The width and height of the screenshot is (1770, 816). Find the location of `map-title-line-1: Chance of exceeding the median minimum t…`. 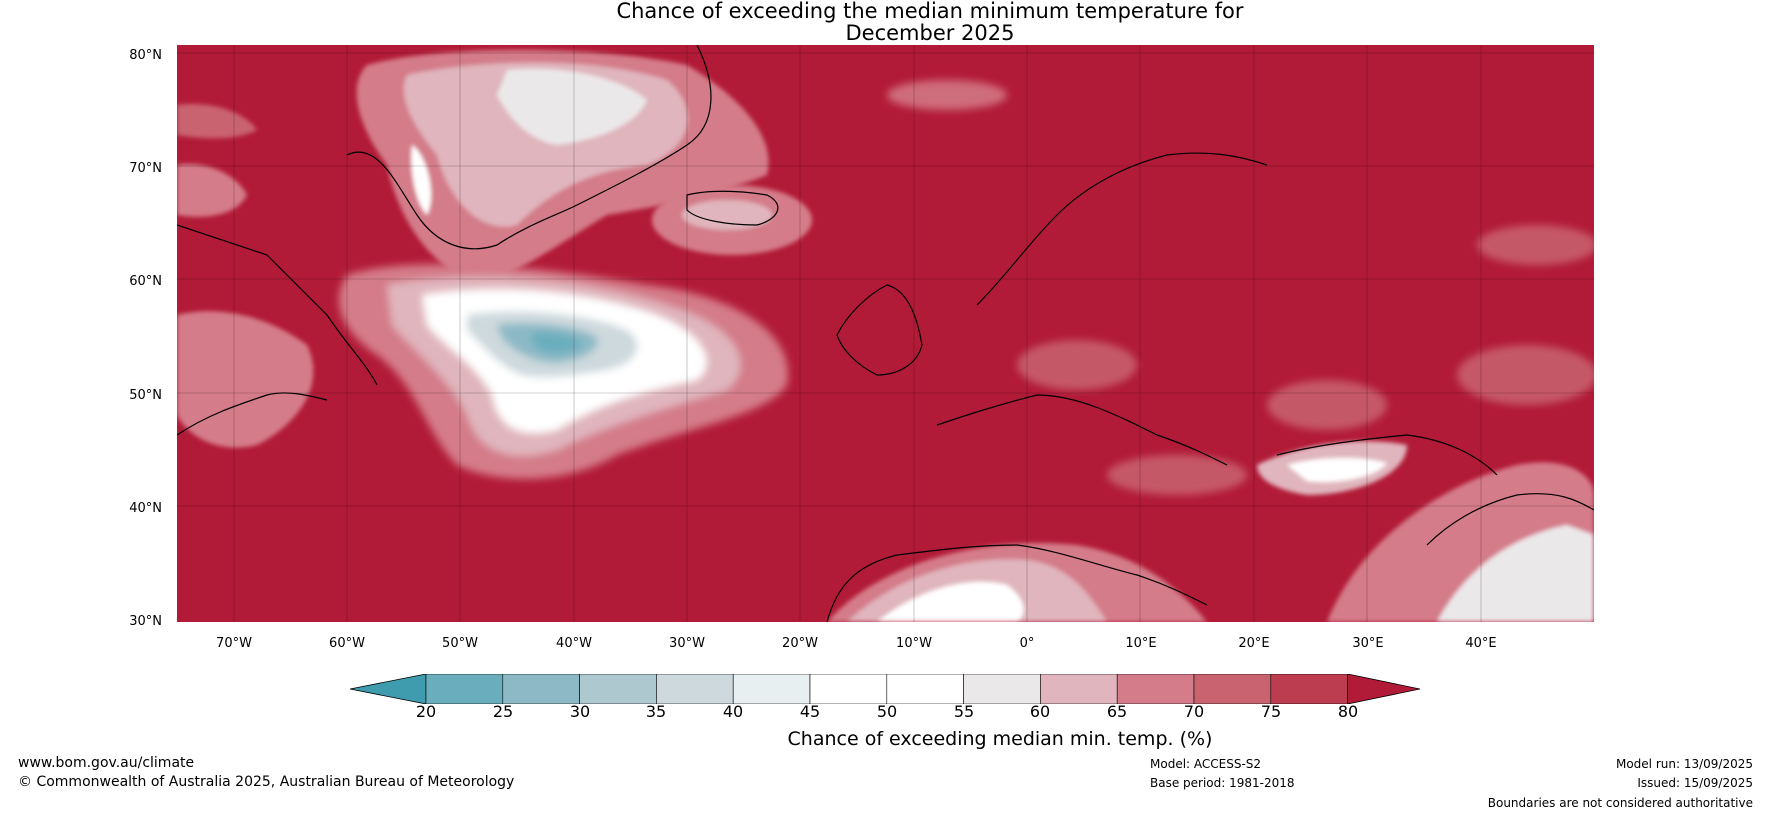

map-title-line-1: Chance of exceeding the median minimum t… is located at coordinates (930, 11).